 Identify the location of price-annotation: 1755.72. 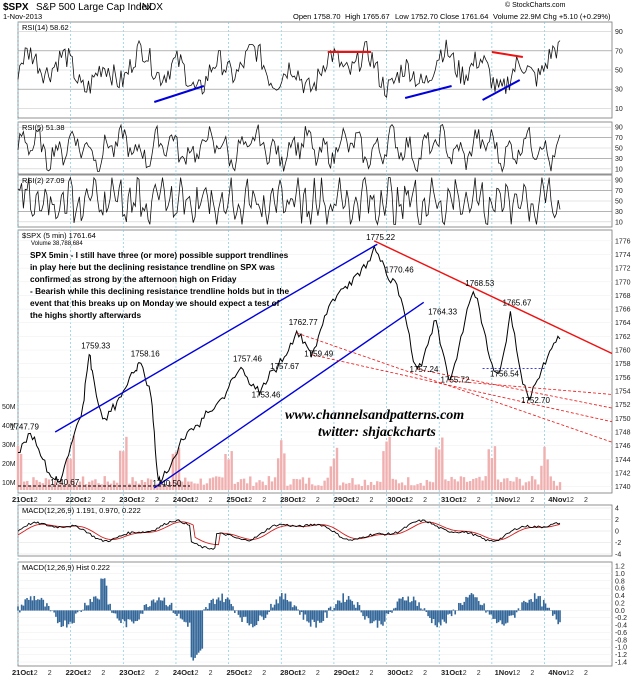
(455, 379).